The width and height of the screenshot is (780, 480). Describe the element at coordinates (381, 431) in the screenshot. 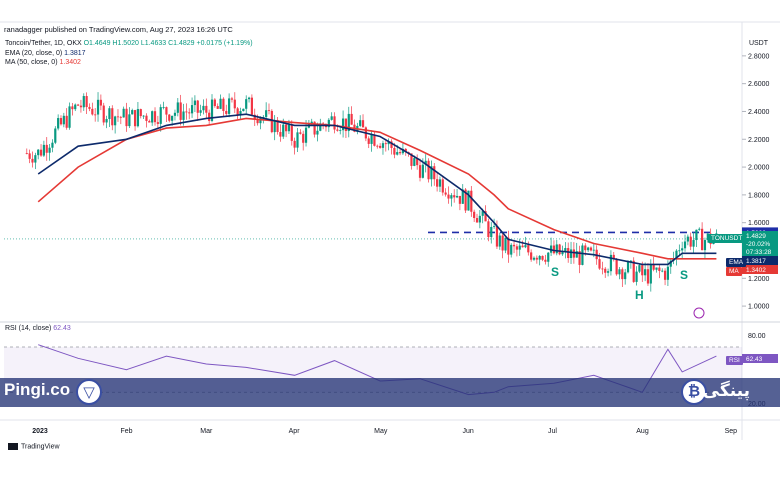

I see `time-axis-label: May` at that location.